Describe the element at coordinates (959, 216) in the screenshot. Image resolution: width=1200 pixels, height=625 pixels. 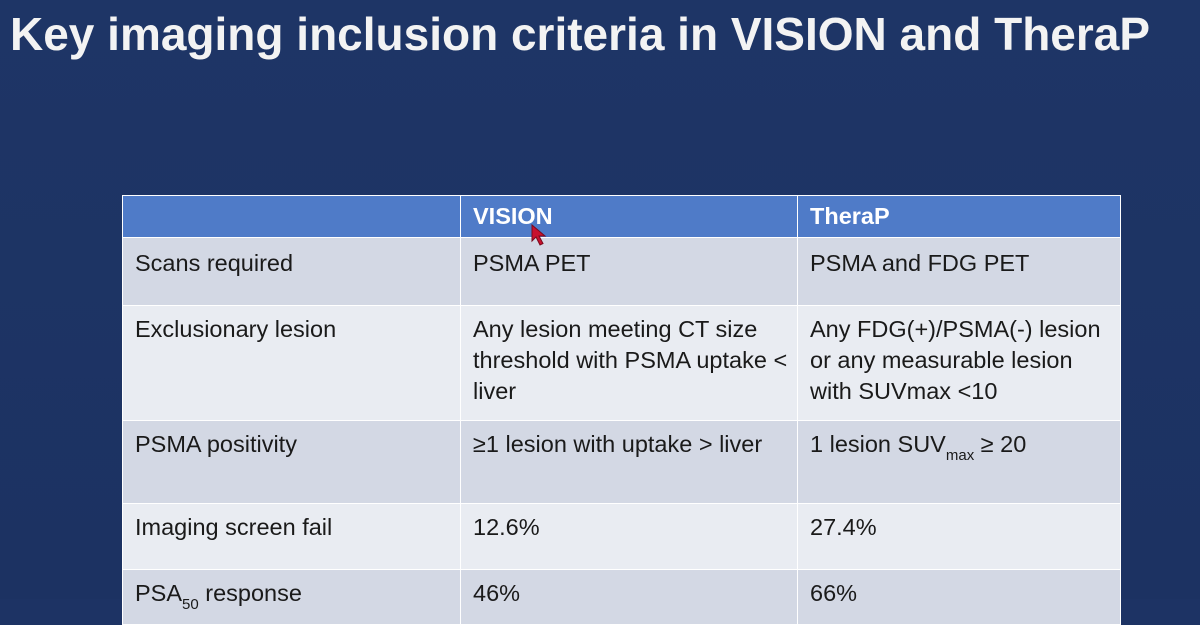
I see `header-therap: TheraP` at that location.